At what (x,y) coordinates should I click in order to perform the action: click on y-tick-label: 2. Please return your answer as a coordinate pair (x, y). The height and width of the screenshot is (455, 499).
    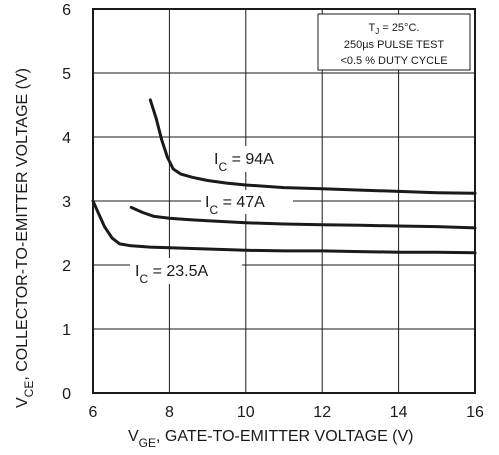
    Looking at the image, I should click on (66, 266).